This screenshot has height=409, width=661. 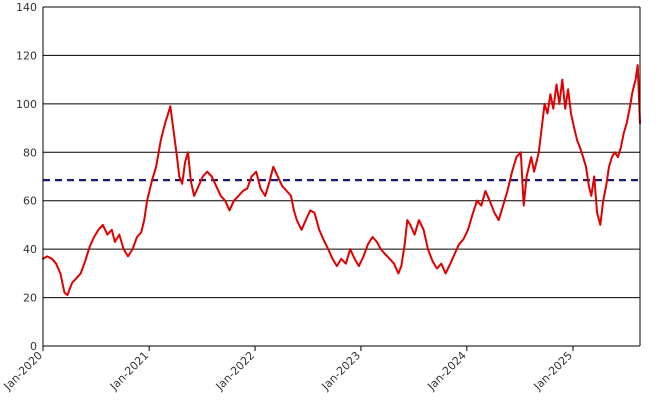 I want to click on y-tick-label-0: 0, so click(x=33, y=346).